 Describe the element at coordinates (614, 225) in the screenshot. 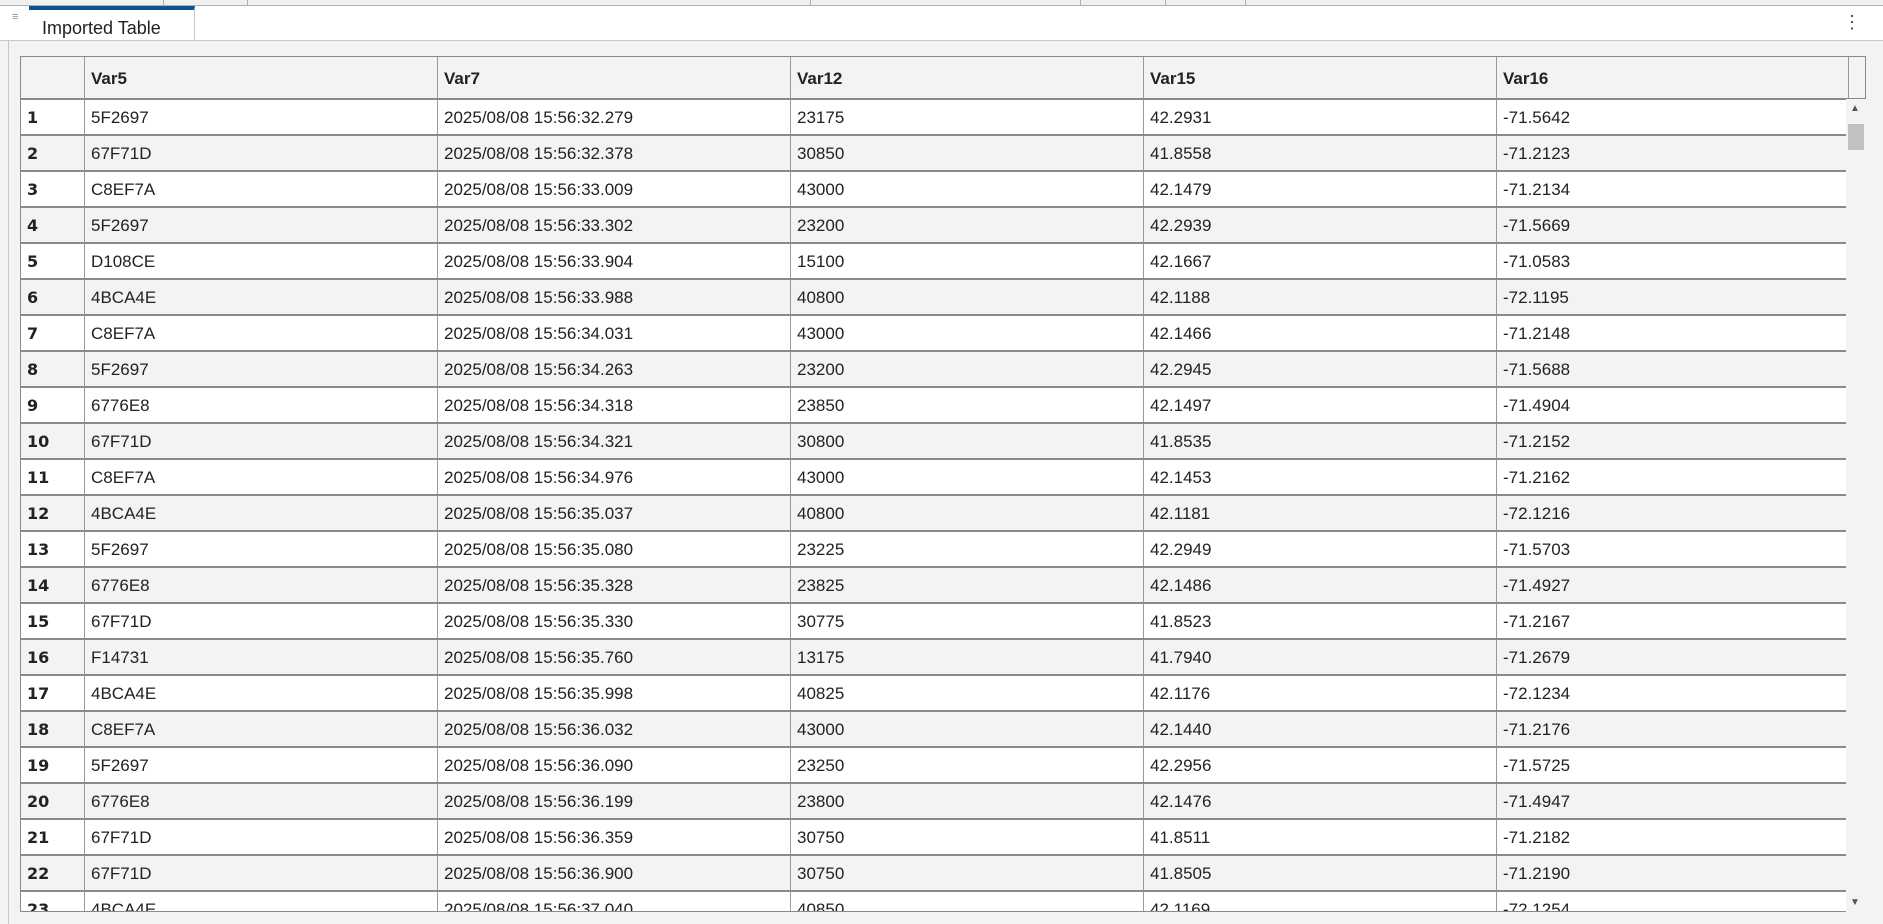

I see `table-cell: 2025/08/08 15:56:33.302` at that location.